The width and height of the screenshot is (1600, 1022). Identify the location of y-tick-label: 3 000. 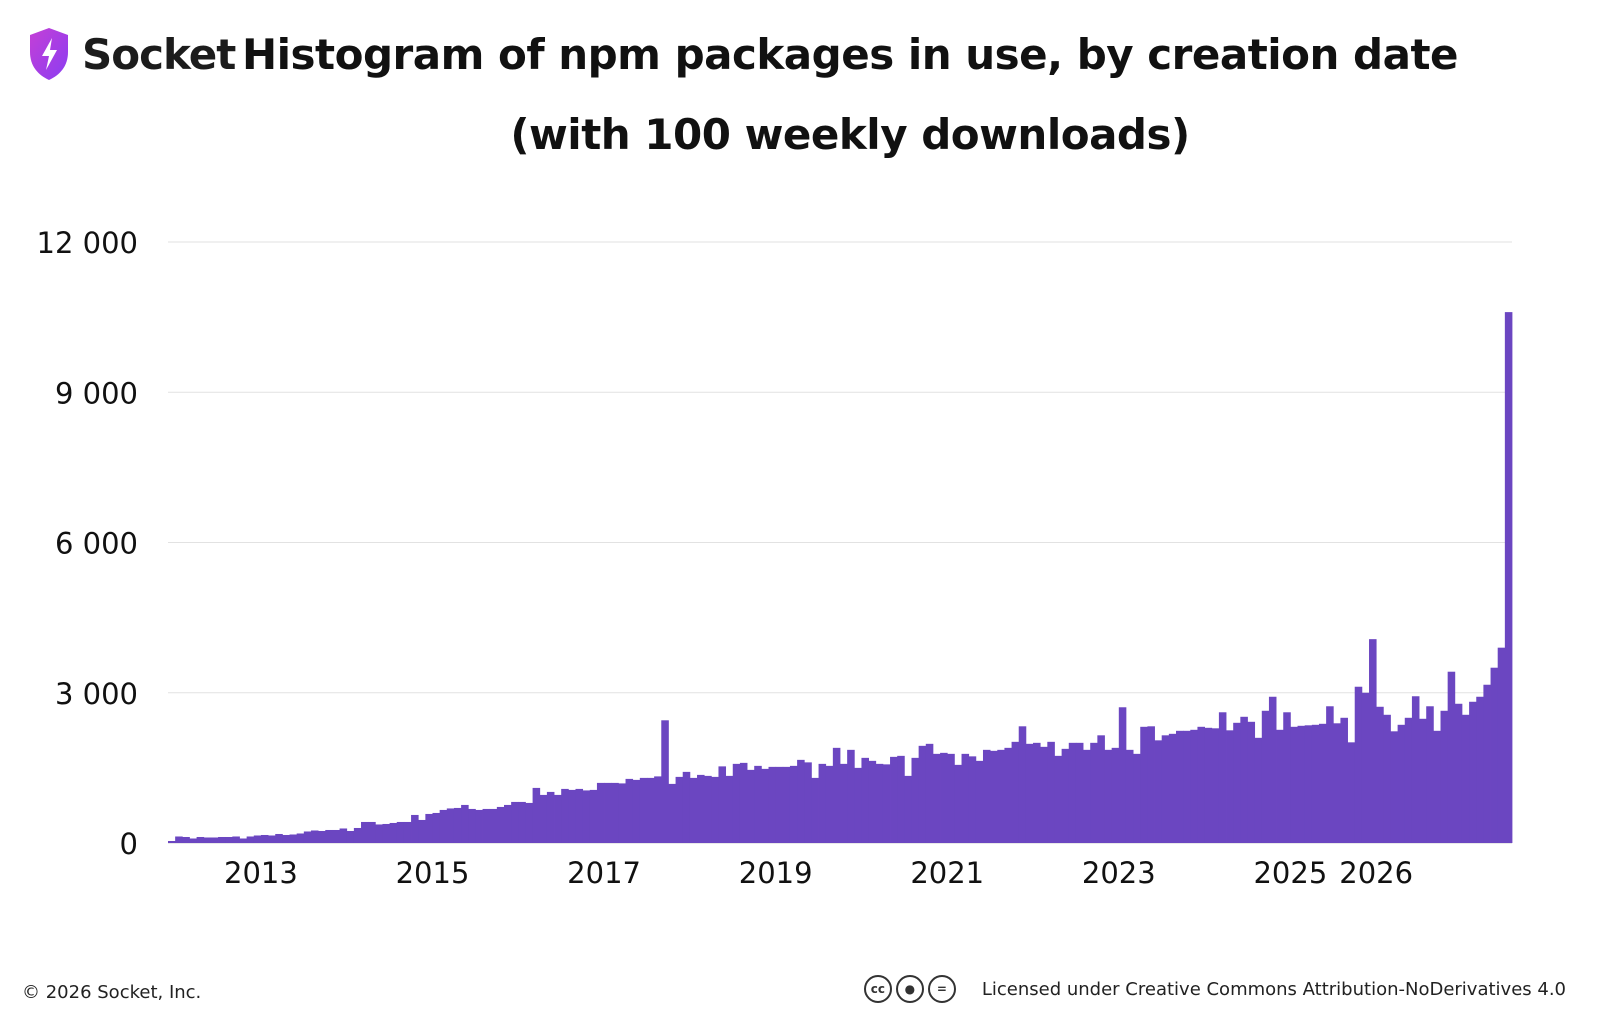
(96, 694).